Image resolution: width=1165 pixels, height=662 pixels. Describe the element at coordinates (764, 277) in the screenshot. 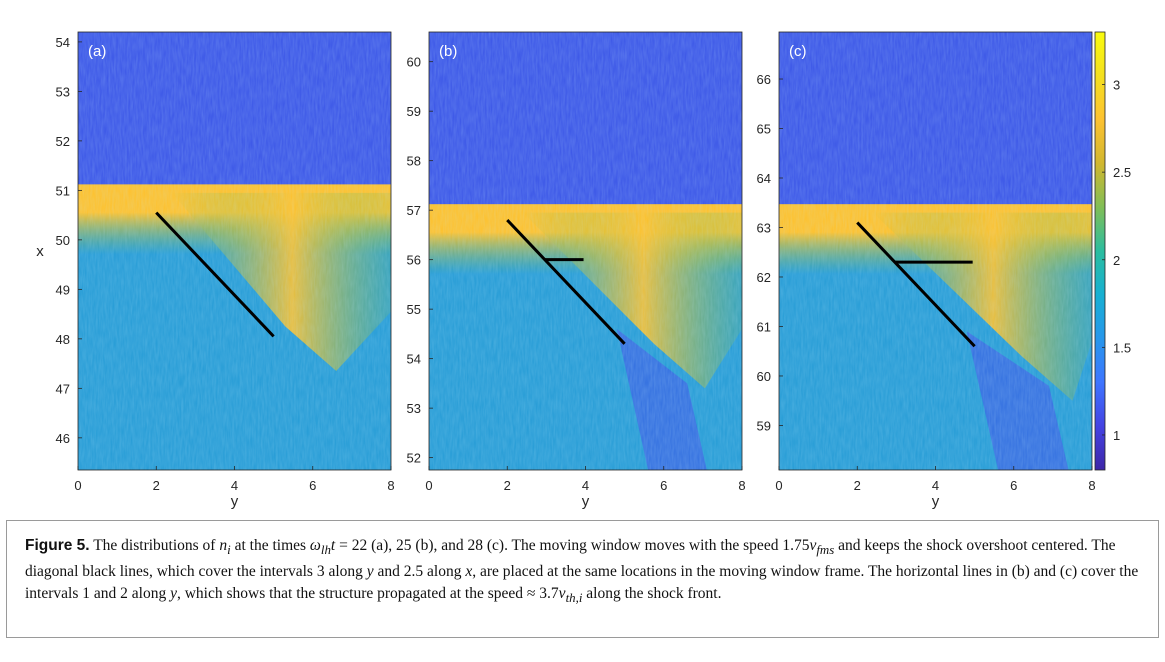

I see `y-tick-label: 62` at that location.